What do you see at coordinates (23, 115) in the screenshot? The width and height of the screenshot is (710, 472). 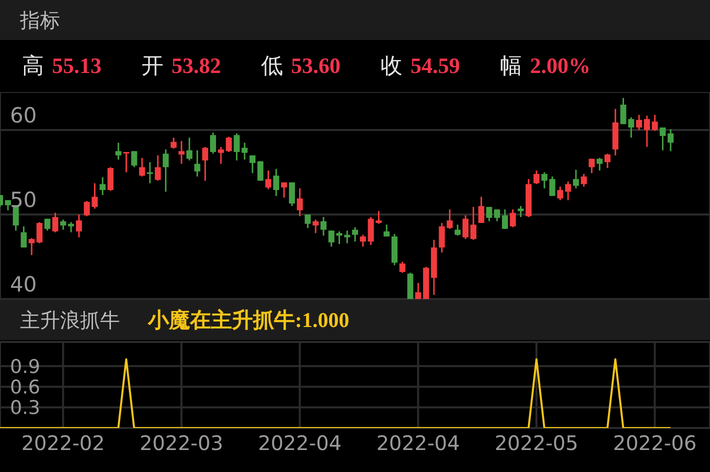 I see `y-tick-label: 60` at bounding box center [23, 115].